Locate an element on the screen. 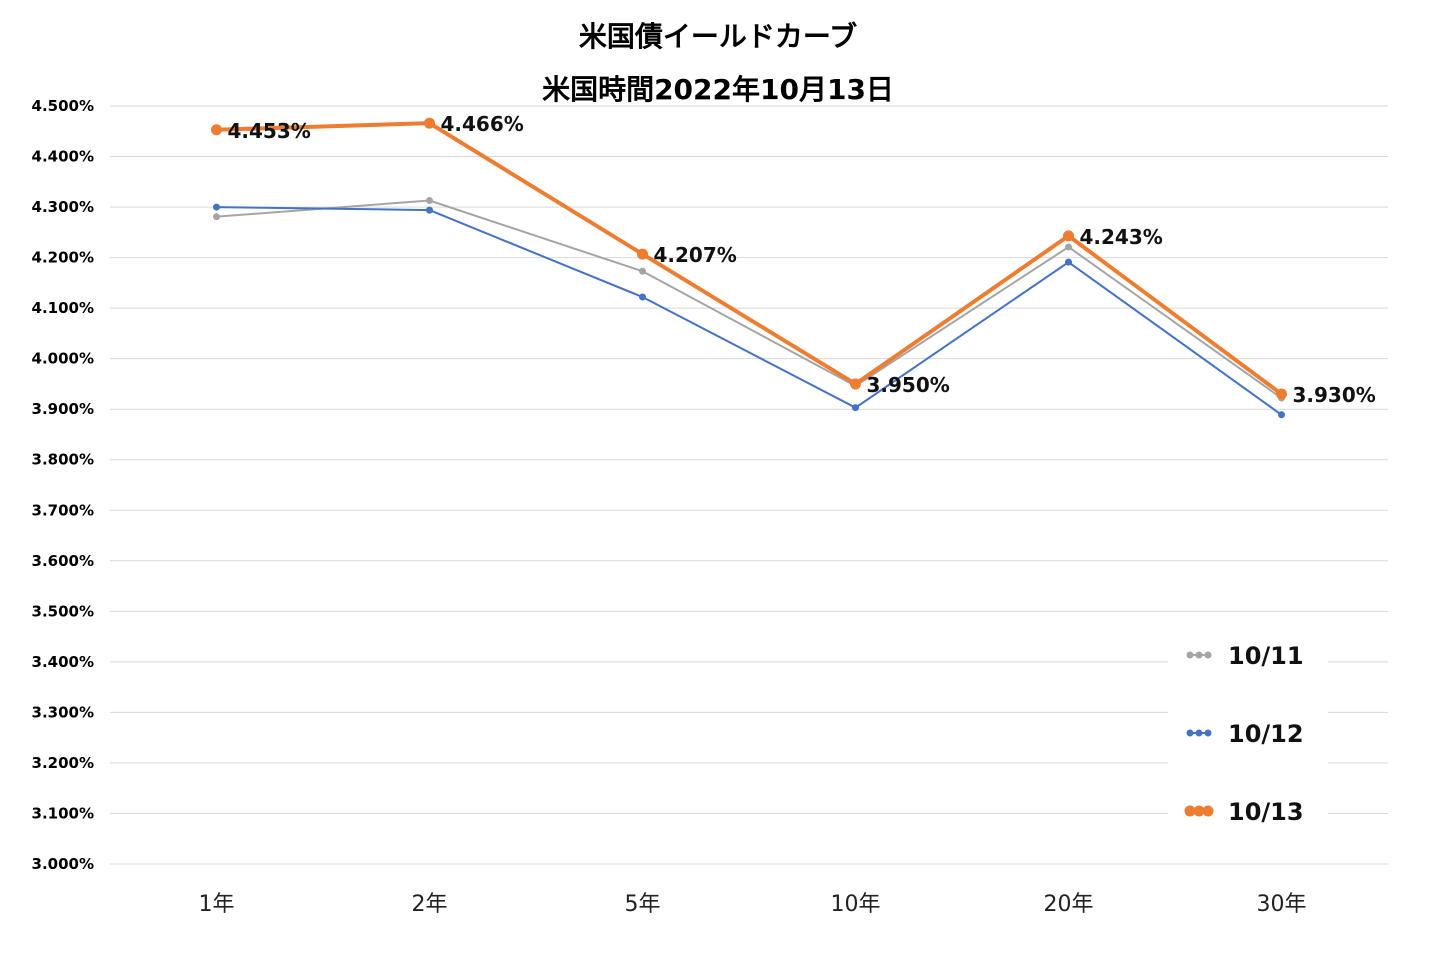 The width and height of the screenshot is (1437, 965). chart-title: 米国債イールドカーブ is located at coordinates (718, 36).